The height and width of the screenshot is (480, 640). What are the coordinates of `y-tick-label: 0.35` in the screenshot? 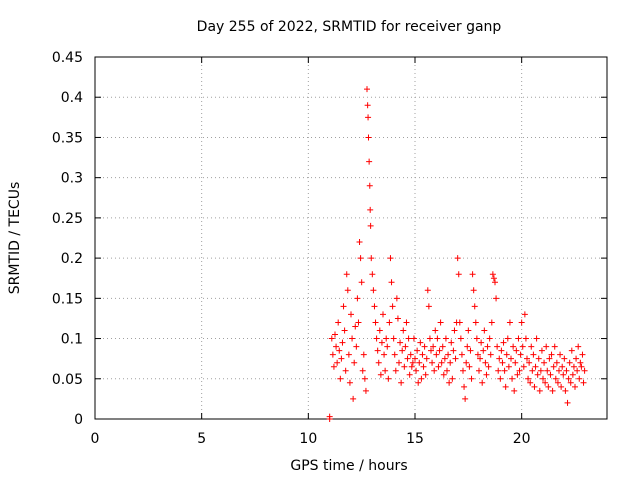 It's located at (67, 138).